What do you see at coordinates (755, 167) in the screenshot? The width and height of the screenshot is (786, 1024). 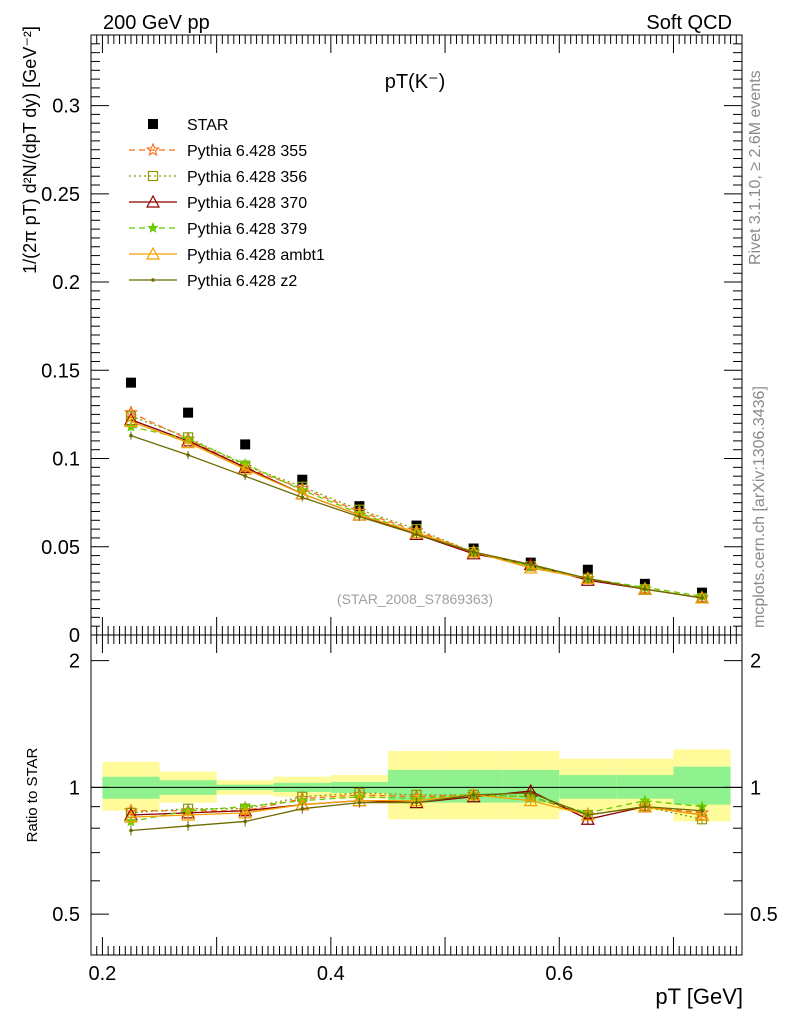 I see `rivet-version-label: Rivet 3.1.10, ≥ 2.6M events` at bounding box center [755, 167].